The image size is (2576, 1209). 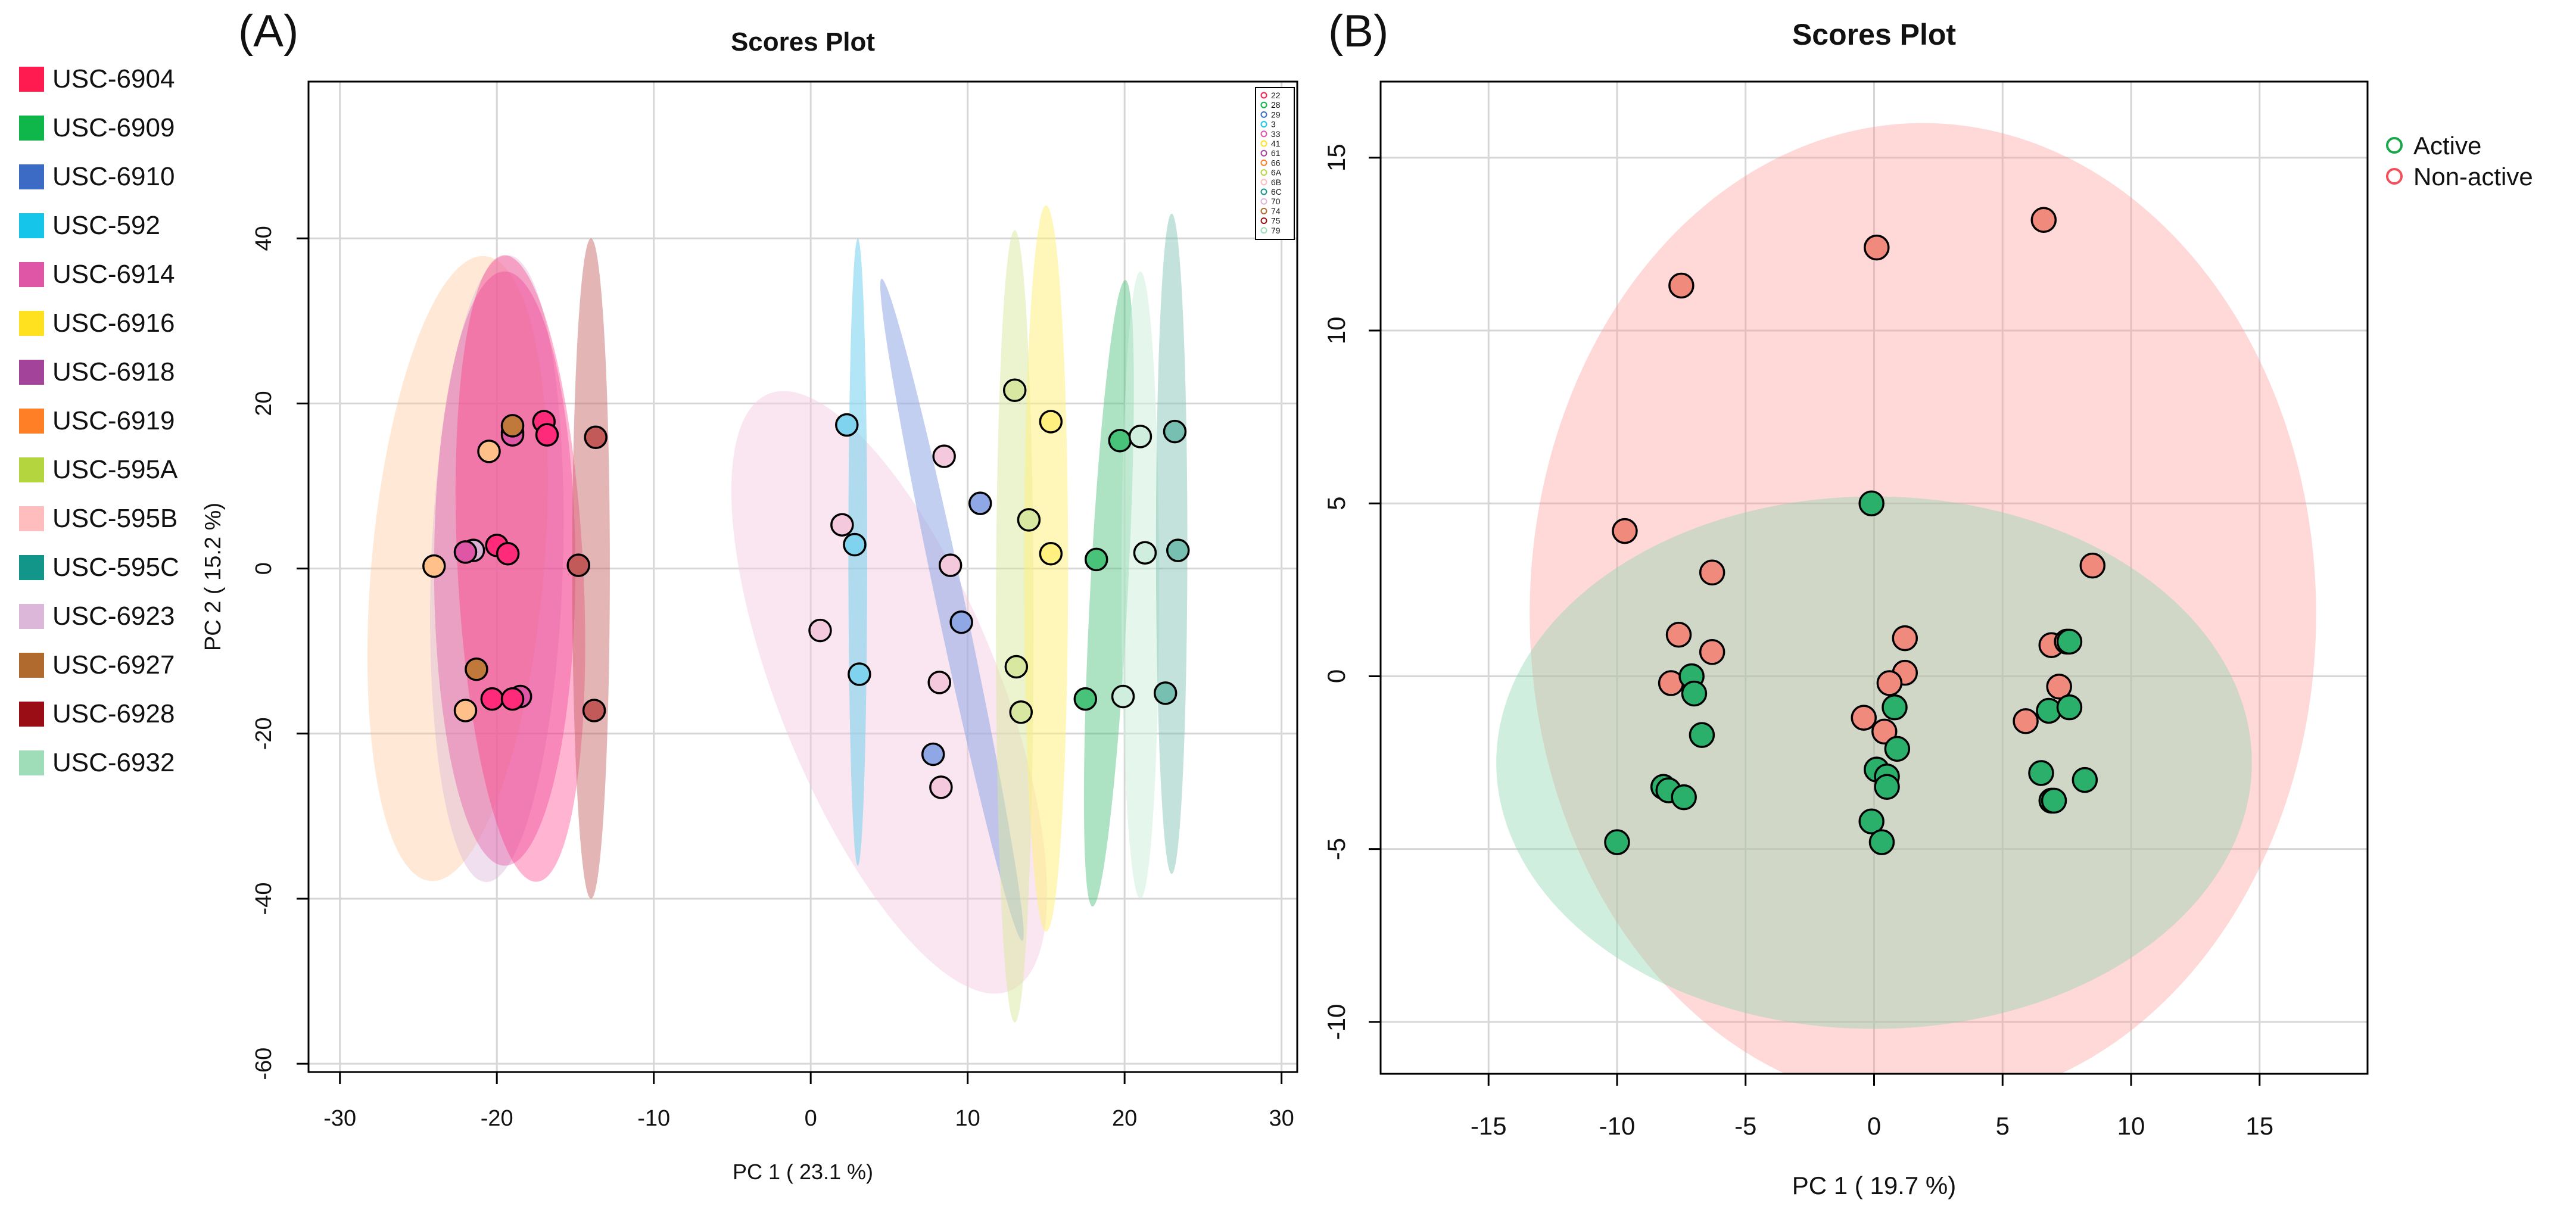 I want to click on inner-legend-label: 6B, so click(x=1276, y=182).